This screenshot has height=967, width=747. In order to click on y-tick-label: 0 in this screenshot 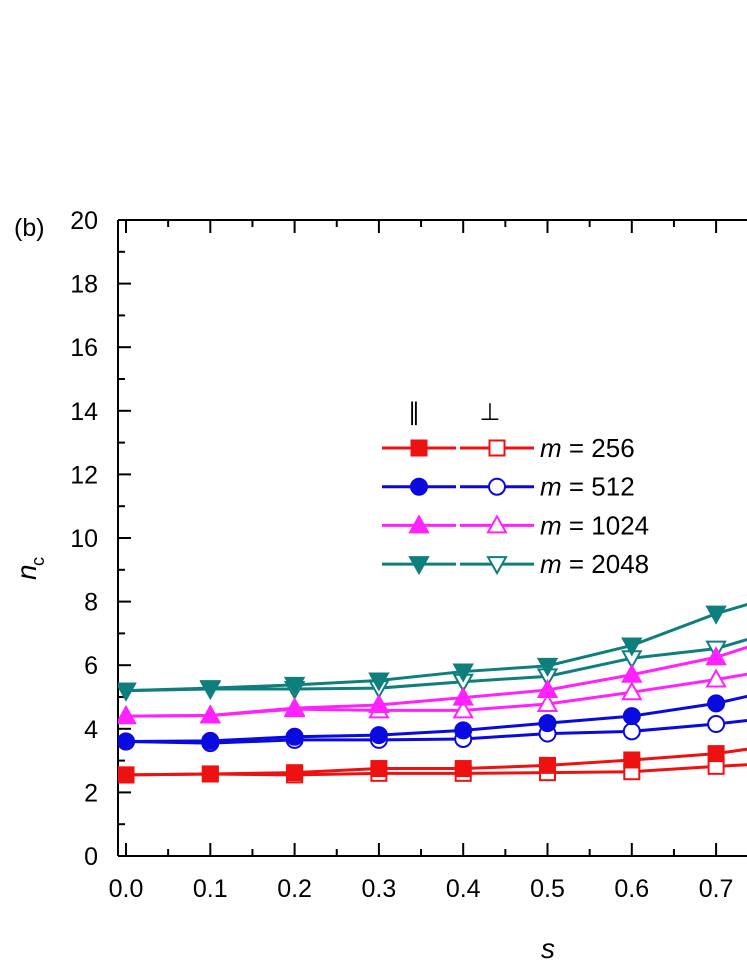, I will do `click(91, 857)`.